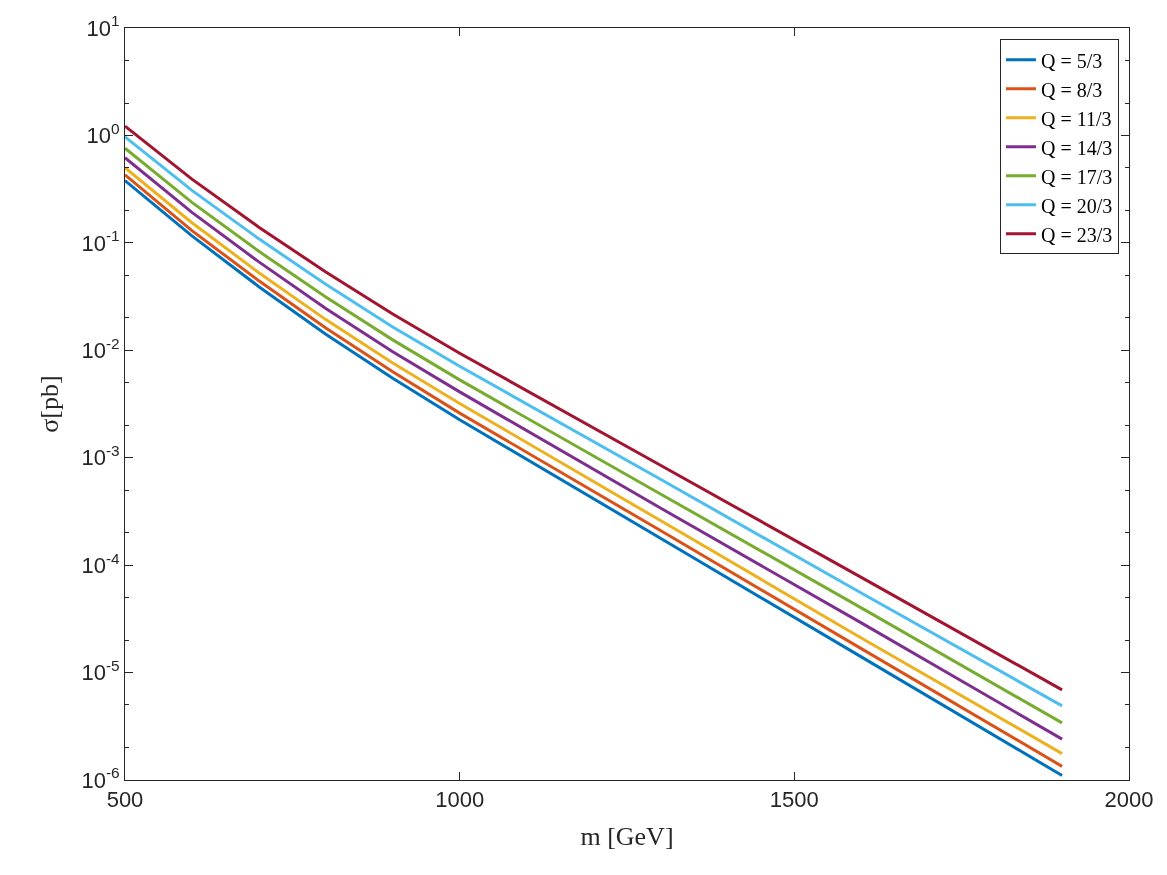  I want to click on legend-label: Q = 11/3, so click(1076, 118).